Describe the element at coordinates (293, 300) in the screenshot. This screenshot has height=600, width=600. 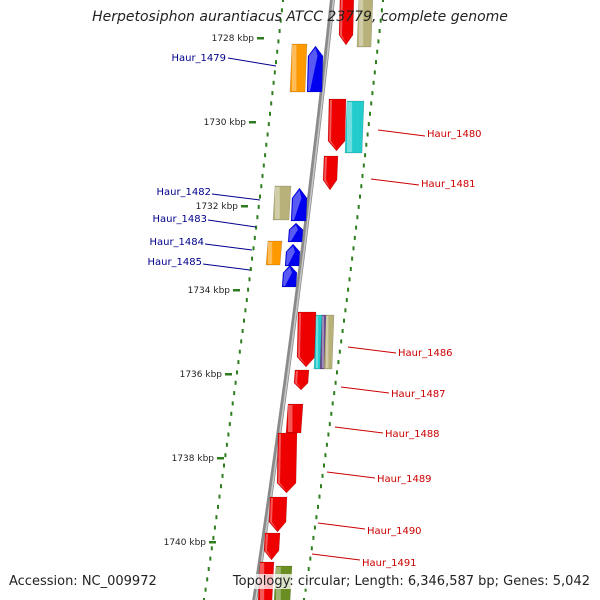
I see `backbone-line` at that location.